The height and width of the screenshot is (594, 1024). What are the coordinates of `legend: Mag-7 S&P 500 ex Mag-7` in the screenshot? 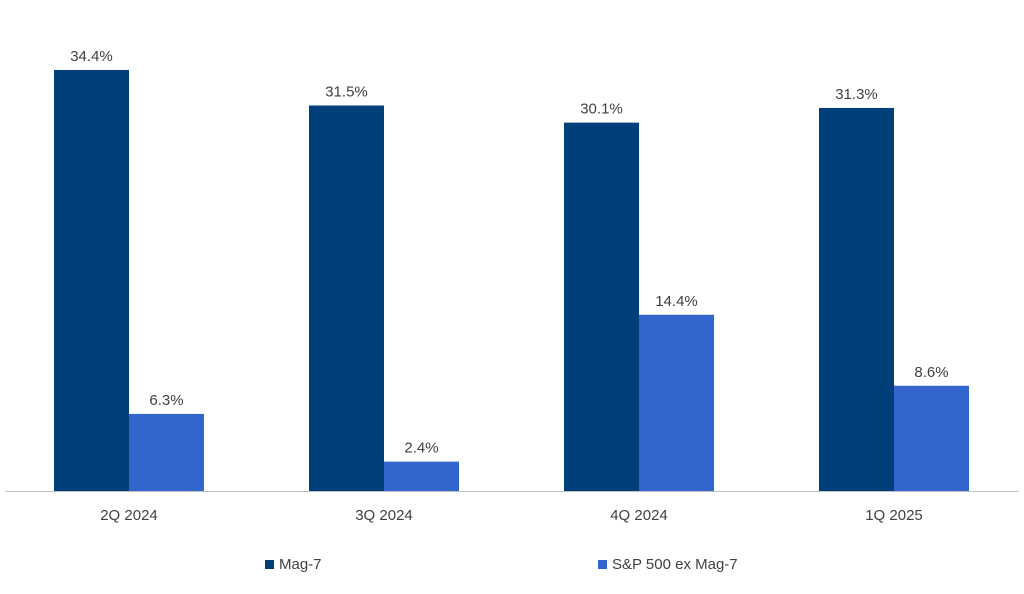 It's located at (501, 564).